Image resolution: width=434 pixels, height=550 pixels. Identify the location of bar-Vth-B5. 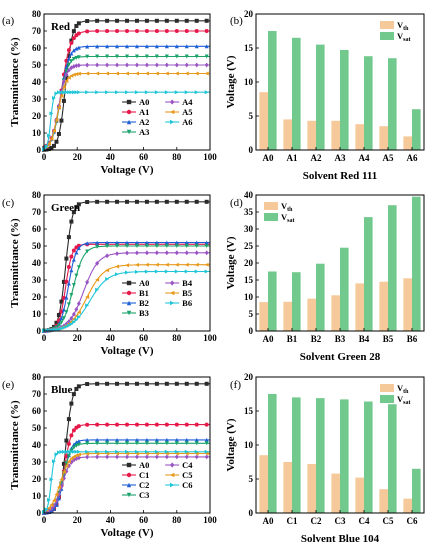
(383, 306).